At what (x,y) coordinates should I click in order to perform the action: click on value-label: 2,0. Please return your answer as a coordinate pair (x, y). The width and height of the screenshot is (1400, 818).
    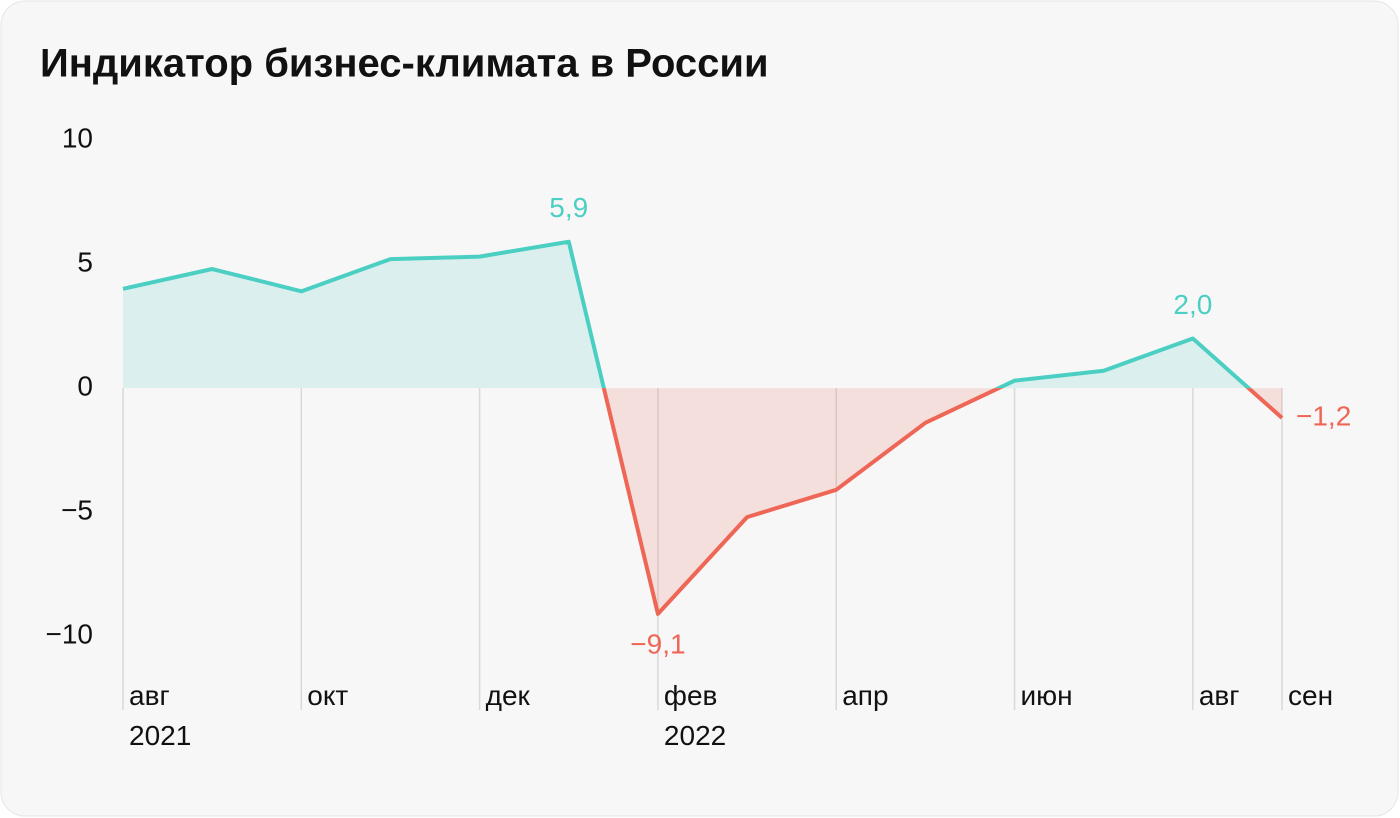
    Looking at the image, I should click on (1192, 304).